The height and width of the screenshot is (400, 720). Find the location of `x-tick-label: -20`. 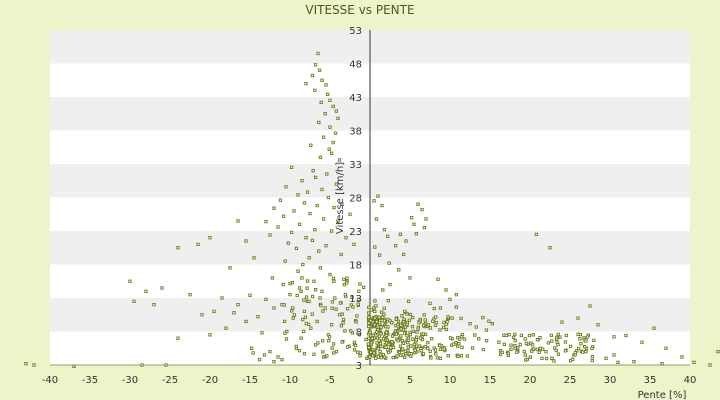

x-tick-label: -20 is located at coordinates (210, 380).